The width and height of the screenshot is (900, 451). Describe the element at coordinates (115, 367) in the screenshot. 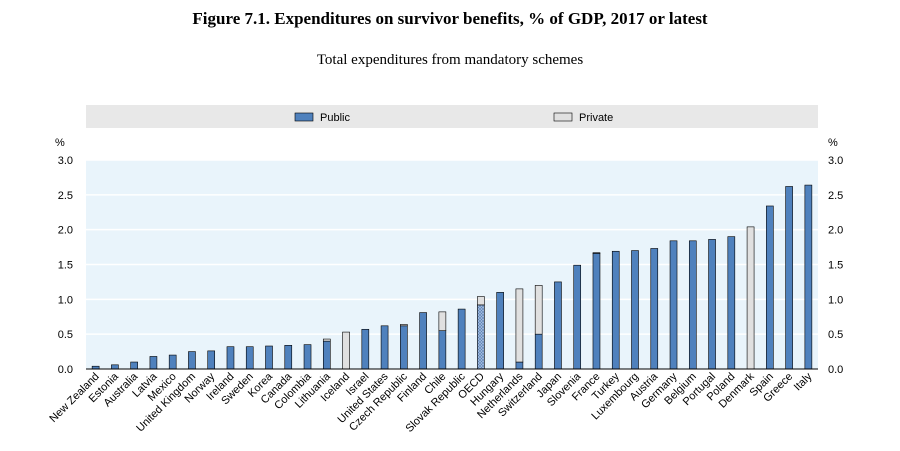

I see `bar-public-estonia` at that location.